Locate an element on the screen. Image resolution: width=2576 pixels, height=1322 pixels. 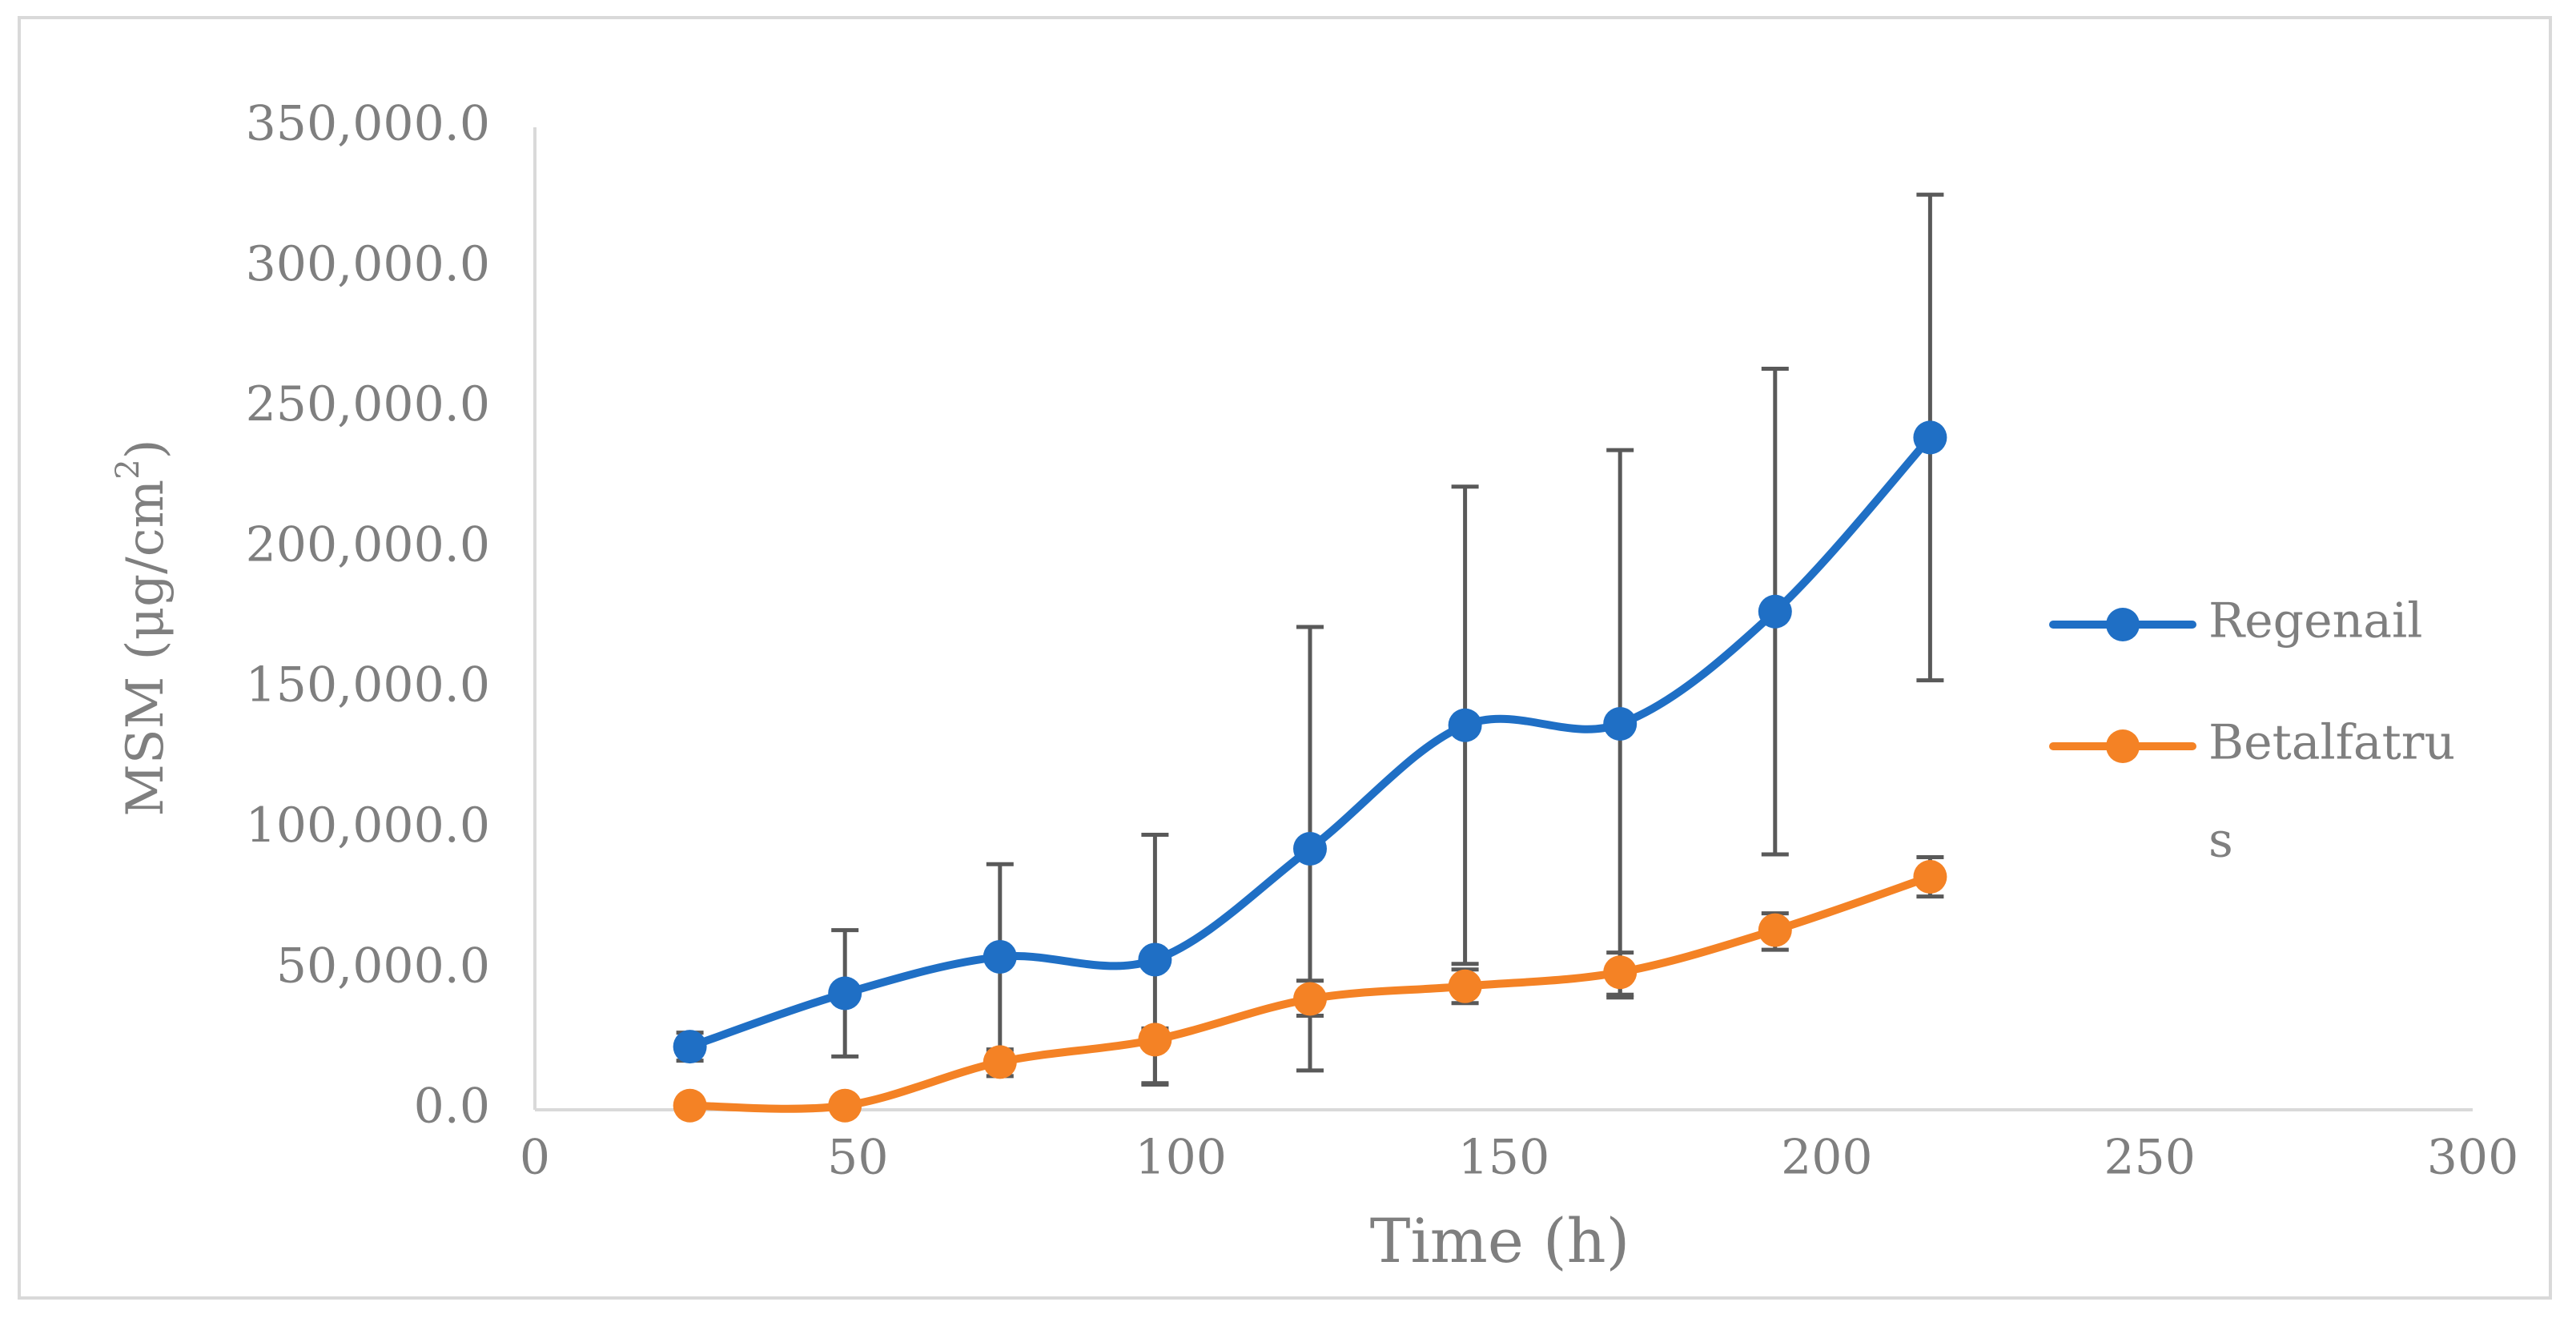
y-tick-label: 50,000.0 is located at coordinates (383, 966).